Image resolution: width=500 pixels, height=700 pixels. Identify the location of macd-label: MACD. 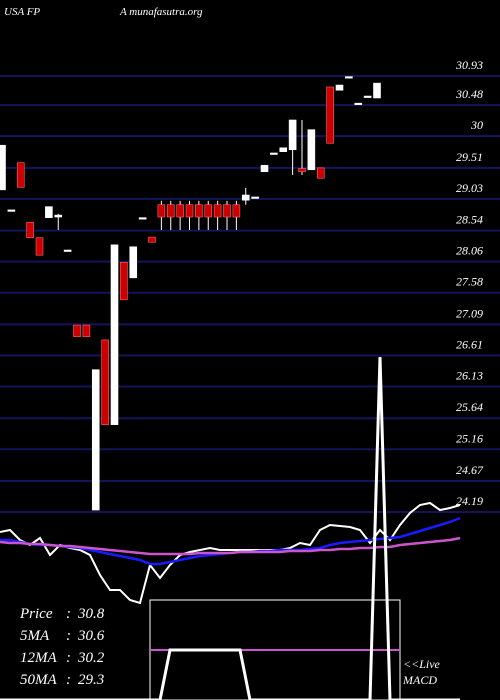
(419, 680).